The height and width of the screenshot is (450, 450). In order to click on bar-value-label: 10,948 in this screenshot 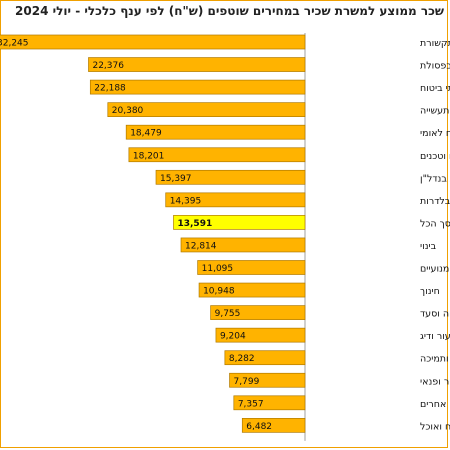, I will do `click(219, 292)`.